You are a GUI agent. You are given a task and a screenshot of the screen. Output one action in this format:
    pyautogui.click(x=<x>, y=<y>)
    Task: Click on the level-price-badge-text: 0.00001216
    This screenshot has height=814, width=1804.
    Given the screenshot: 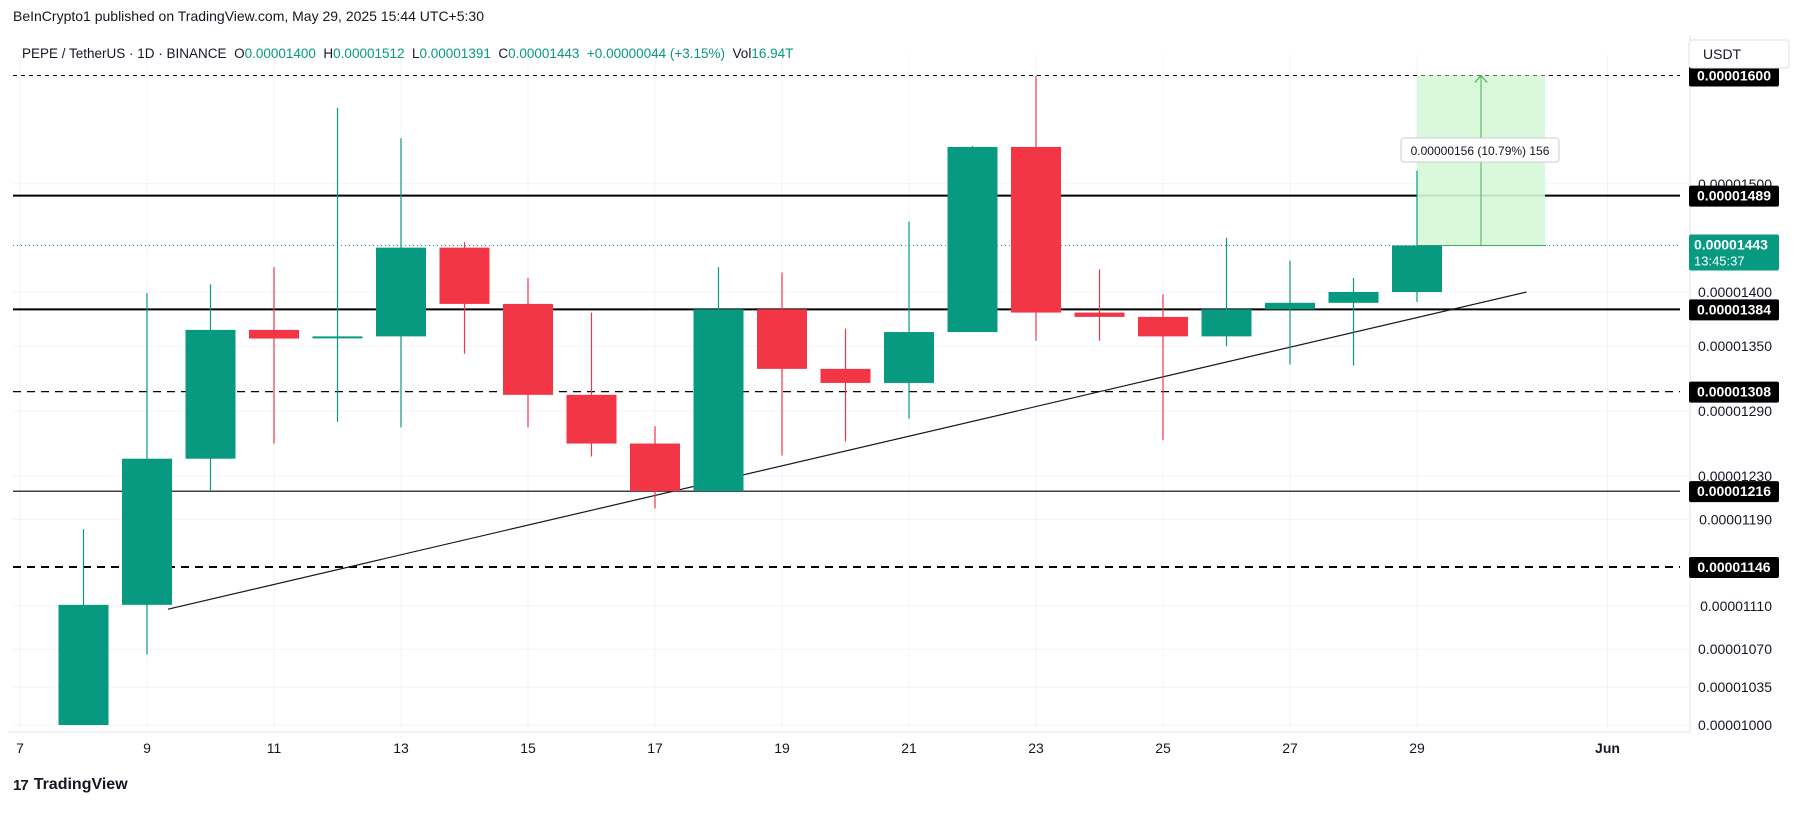 What is the action you would take?
    pyautogui.click(x=1734, y=491)
    